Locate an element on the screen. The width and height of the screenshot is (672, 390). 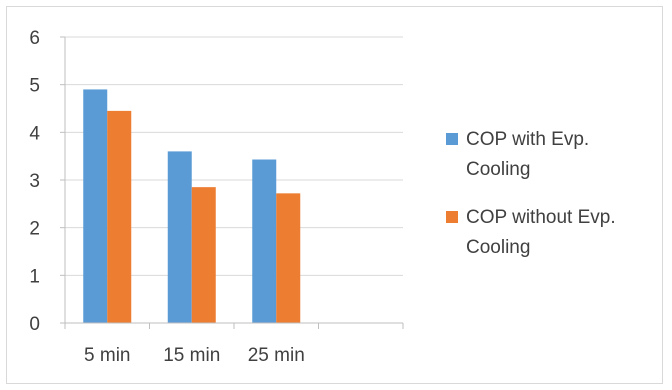
x-tick-label-0: 5 min is located at coordinates (107, 355).